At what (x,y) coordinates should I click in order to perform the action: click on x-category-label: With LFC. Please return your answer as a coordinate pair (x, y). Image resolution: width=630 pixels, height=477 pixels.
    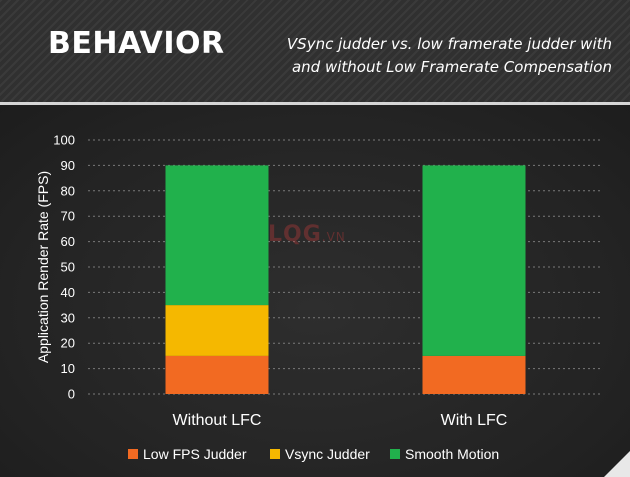
    Looking at the image, I should click on (474, 420).